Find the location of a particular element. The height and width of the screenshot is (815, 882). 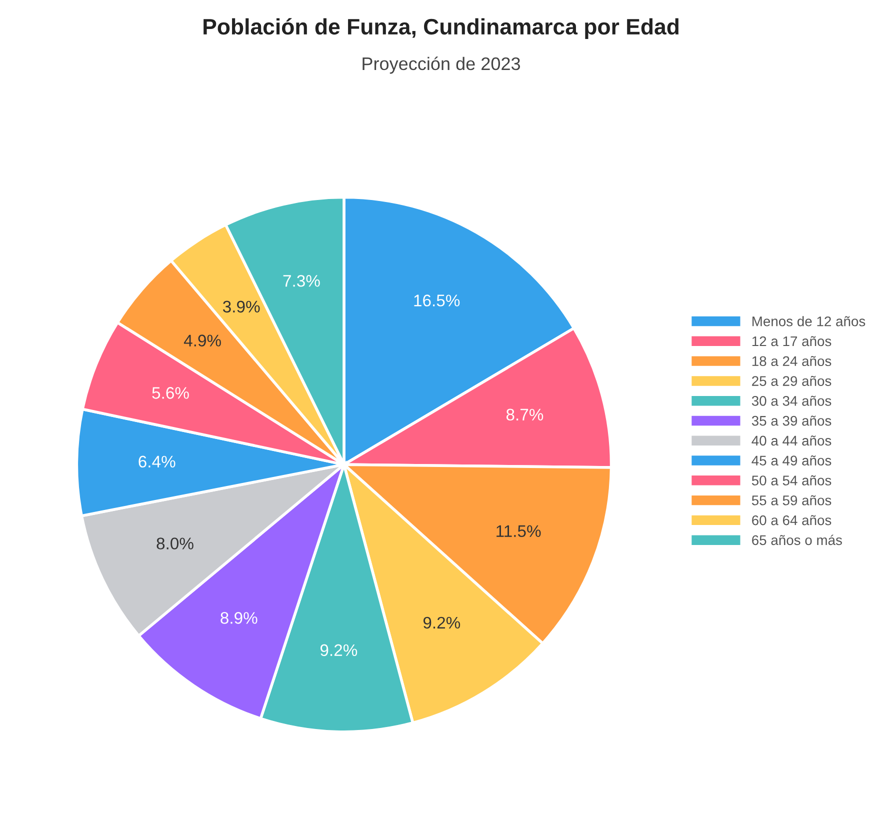

data-label: 7.3% is located at coordinates (301, 280).